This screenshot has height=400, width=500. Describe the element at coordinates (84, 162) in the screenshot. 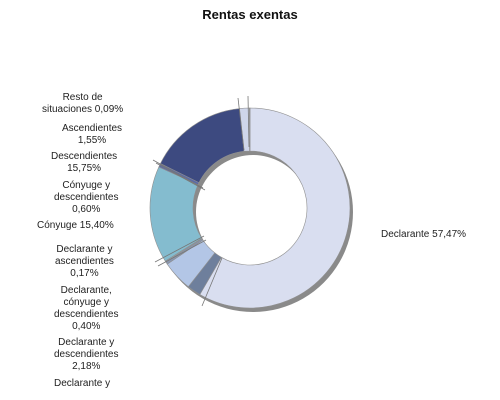

I see `label-descendientes: Descendientes 15,75%` at that location.